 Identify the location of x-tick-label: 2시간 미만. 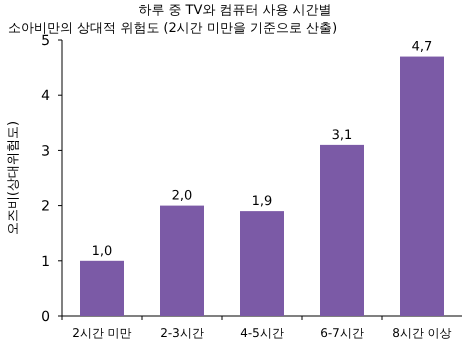
(102, 333).